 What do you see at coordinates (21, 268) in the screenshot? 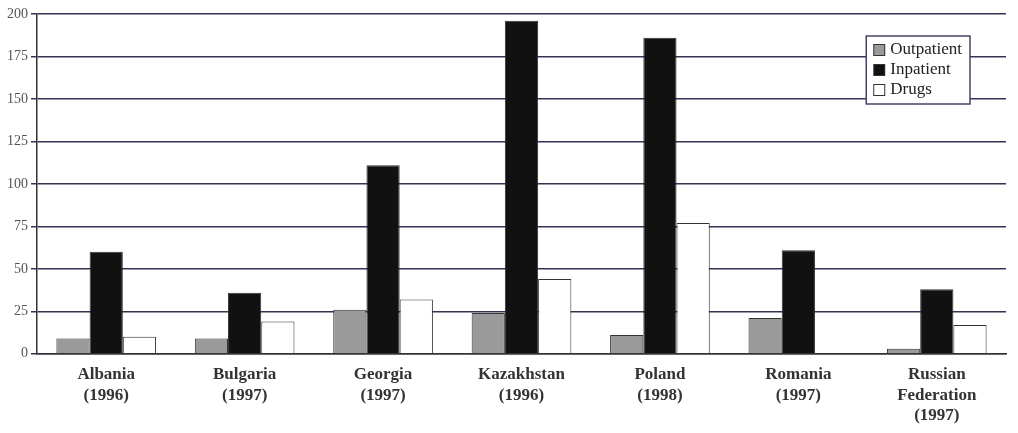
I see `y-tick-label: 50` at bounding box center [21, 268].